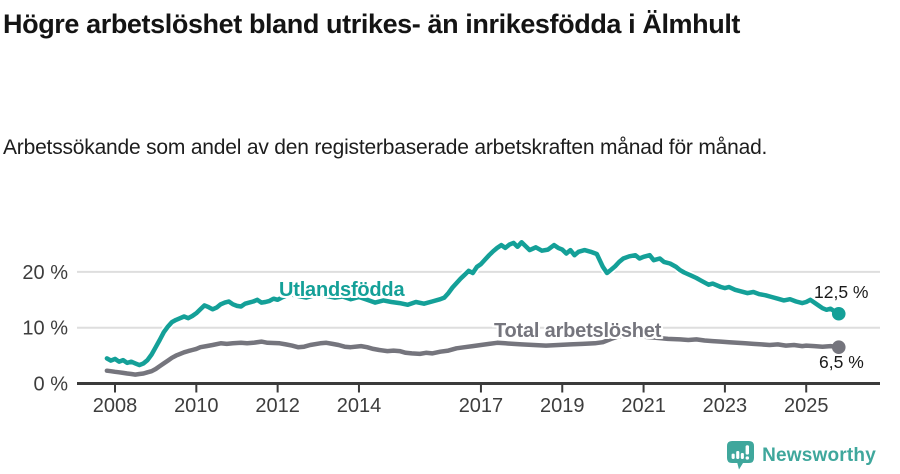 The width and height of the screenshot is (900, 474). I want to click on brand-footer: Newsworthy, so click(801, 455).